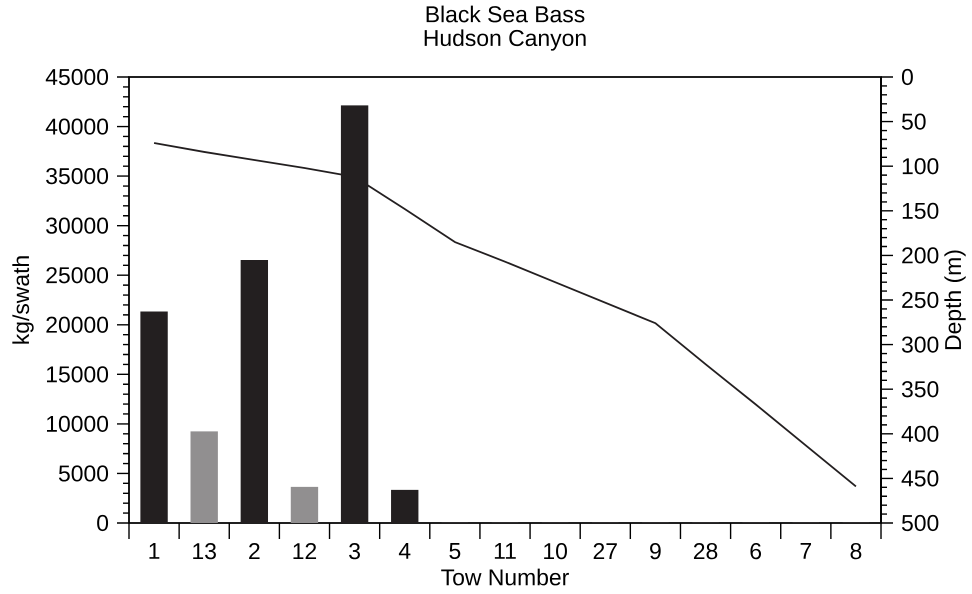 This screenshot has width=972, height=594. I want to click on x-tick-label: 2, so click(254, 551).